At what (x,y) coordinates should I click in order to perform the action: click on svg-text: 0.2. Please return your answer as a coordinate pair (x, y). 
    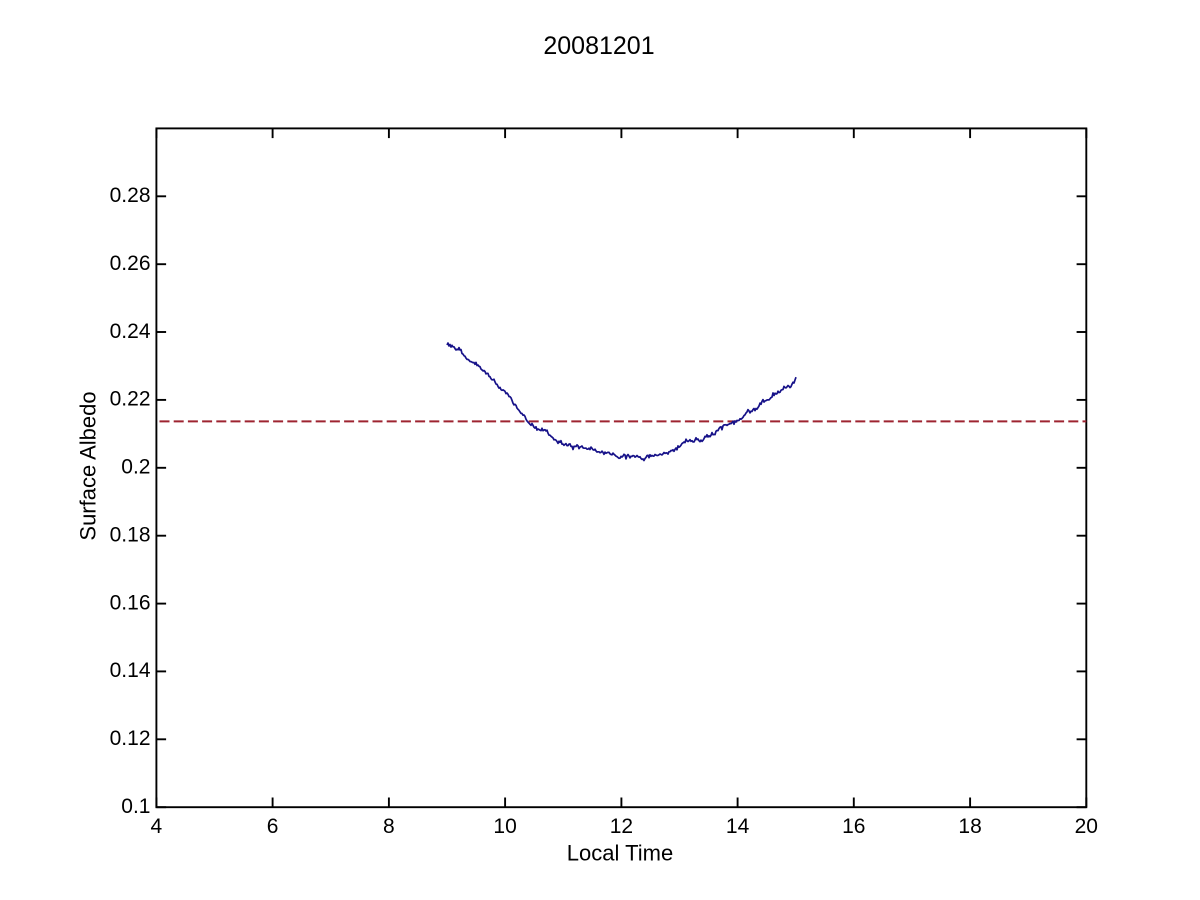
    Looking at the image, I should click on (135, 467).